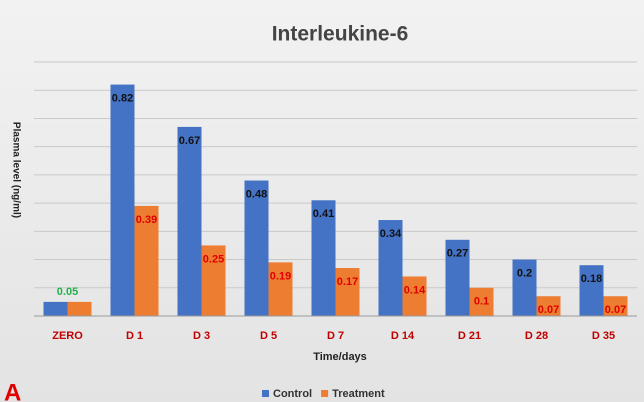 The image size is (644, 402). Describe the element at coordinates (67, 292) in the screenshot. I see `data-label: 0.05` at that location.